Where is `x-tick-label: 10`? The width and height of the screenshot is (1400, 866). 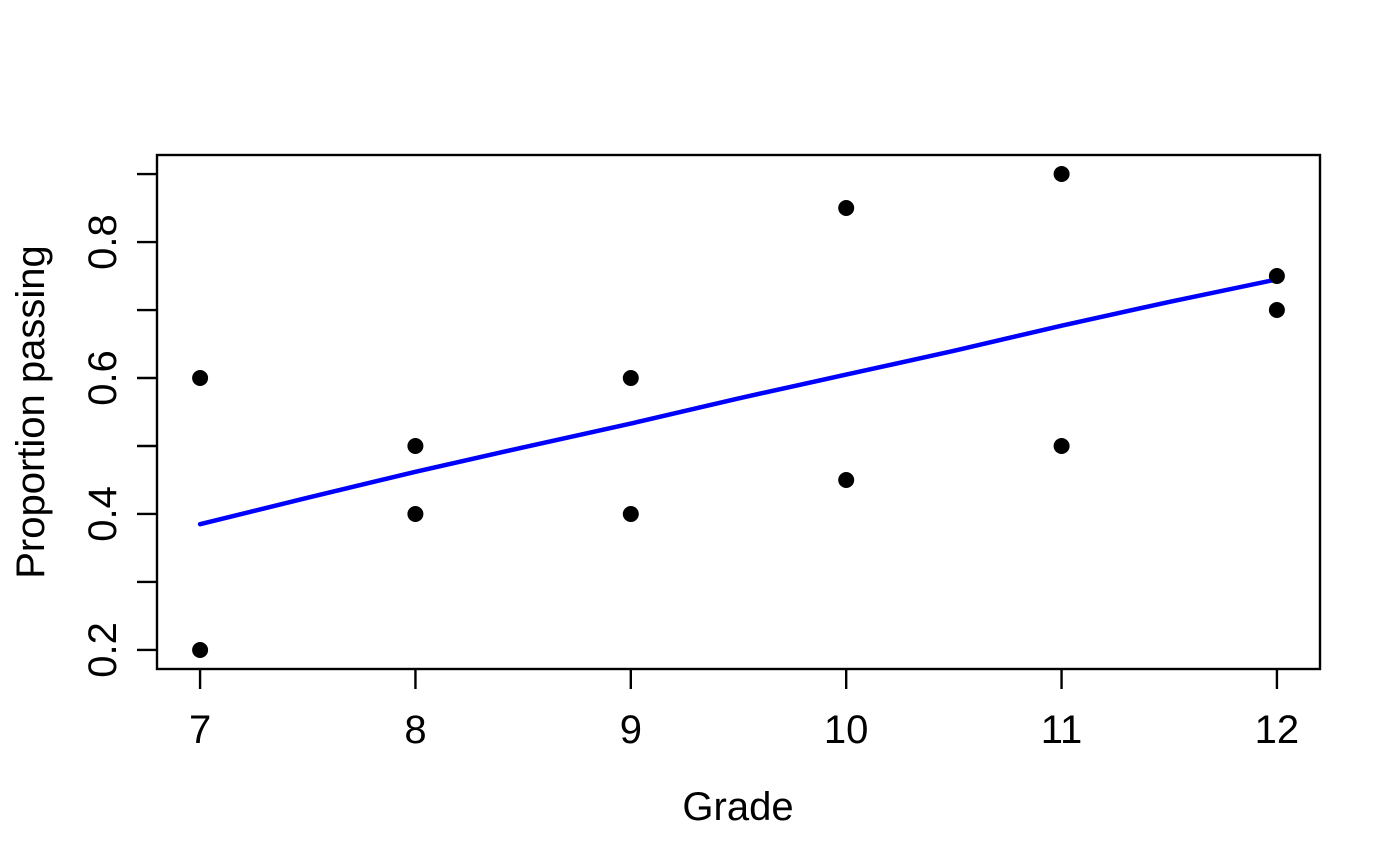 x-tick-label: 10 is located at coordinates (846, 730).